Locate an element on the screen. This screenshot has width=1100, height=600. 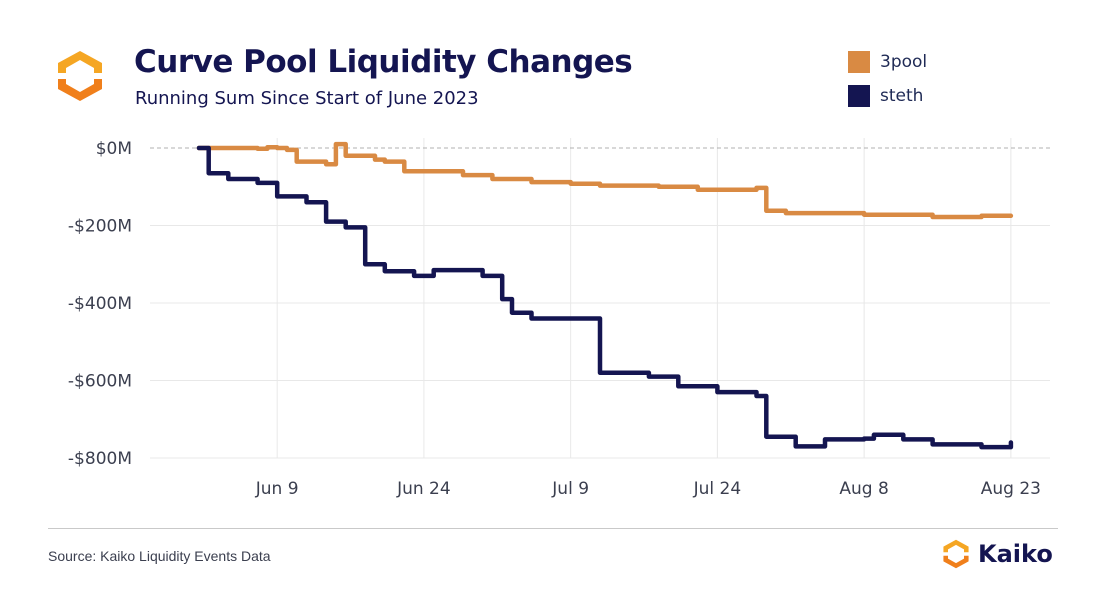
footer-divider is located at coordinates (553, 528).